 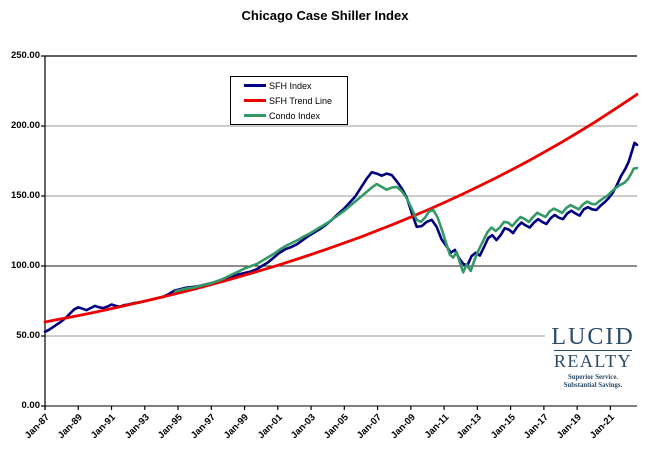 What do you see at coordinates (325, 15) in the screenshot?
I see `chart-title: Chicago Case Shiller Index` at bounding box center [325, 15].